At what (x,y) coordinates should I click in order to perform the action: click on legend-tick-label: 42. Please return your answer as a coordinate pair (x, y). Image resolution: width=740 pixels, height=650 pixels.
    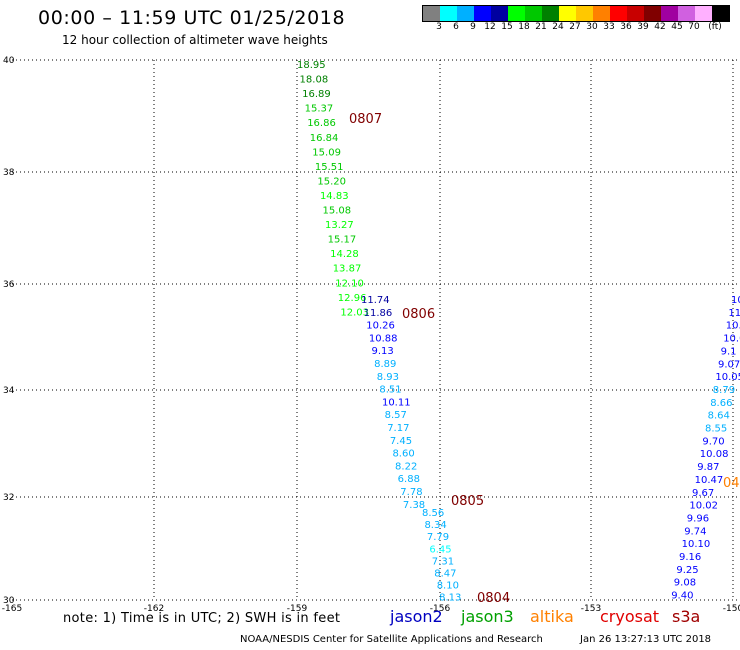
    Looking at the image, I should click on (660, 27).